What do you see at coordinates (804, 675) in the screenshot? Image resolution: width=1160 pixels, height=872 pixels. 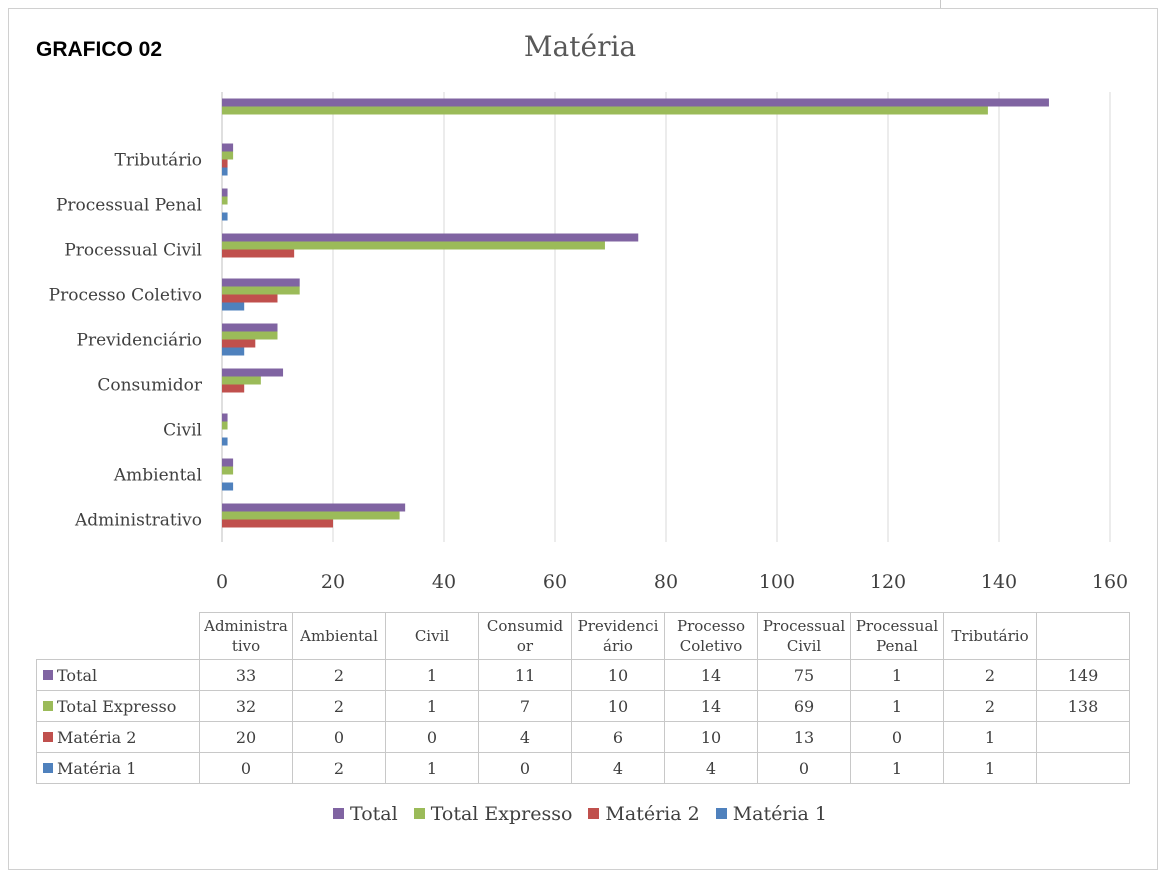 I see `table-cell: 75` at bounding box center [804, 675].